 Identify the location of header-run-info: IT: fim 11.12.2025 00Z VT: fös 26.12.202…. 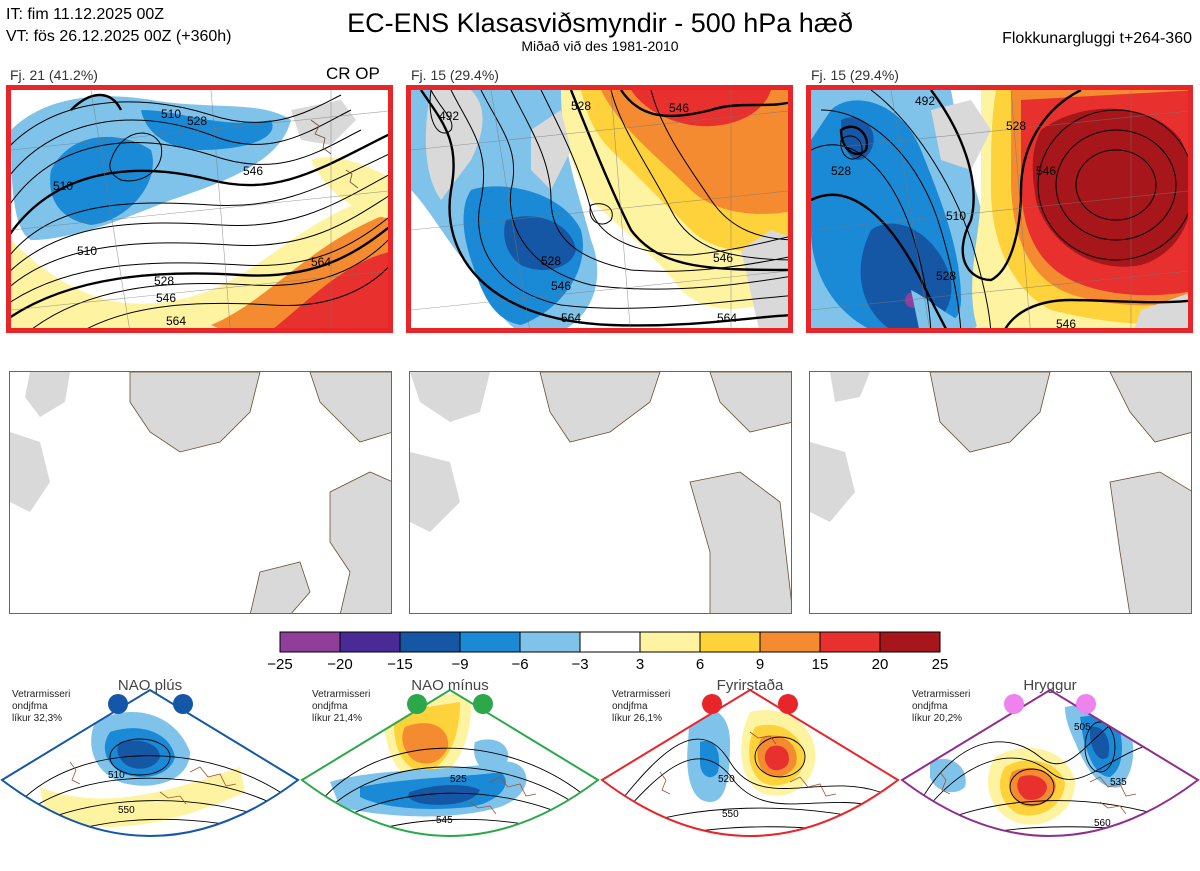
(118, 26).